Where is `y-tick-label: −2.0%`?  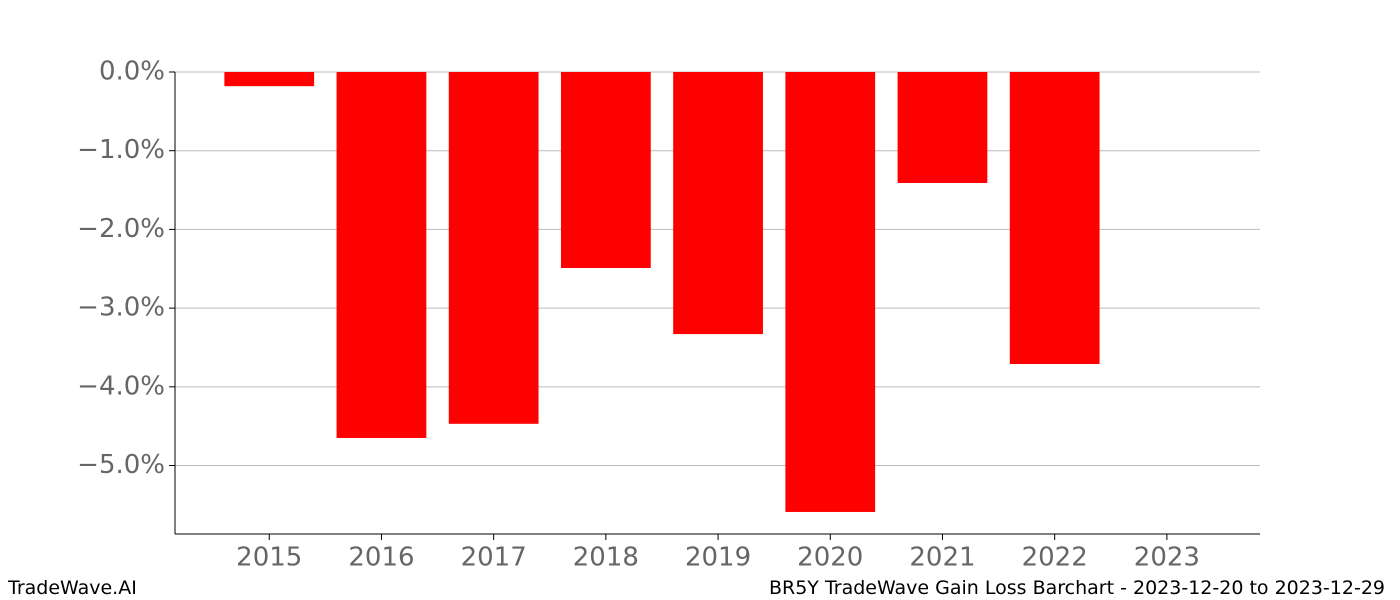 y-tick-label: −2.0% is located at coordinates (121, 229).